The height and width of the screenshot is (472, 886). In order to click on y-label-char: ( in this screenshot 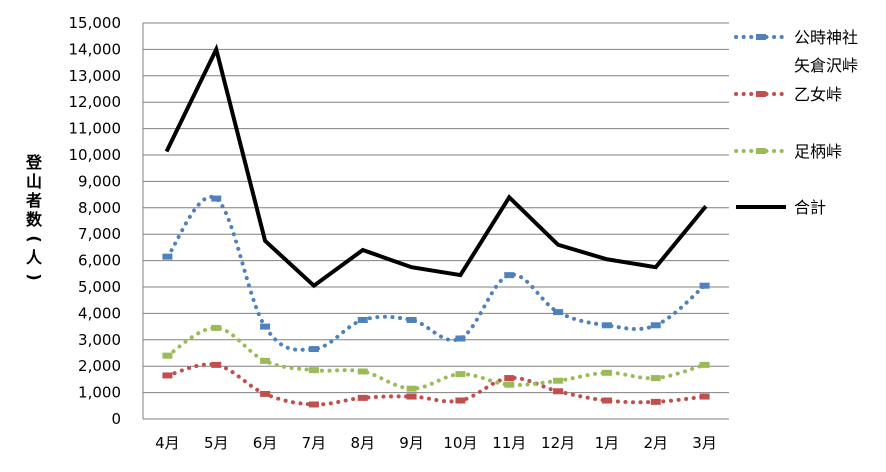, I will do `click(34, 238)`.